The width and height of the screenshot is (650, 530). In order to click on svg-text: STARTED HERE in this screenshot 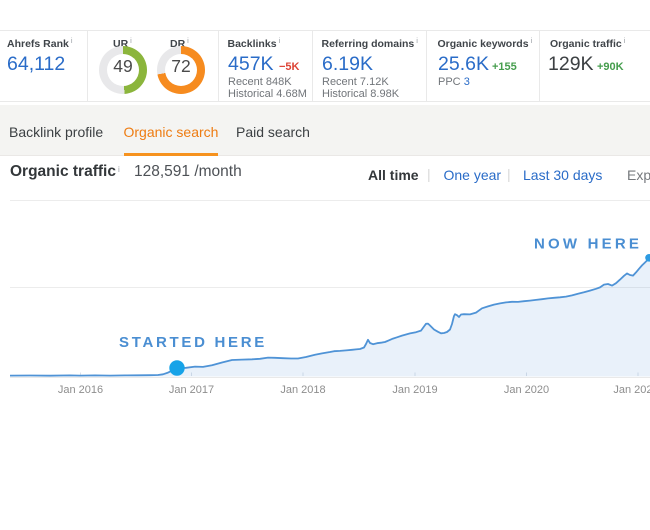, I will do `click(193, 342)`.